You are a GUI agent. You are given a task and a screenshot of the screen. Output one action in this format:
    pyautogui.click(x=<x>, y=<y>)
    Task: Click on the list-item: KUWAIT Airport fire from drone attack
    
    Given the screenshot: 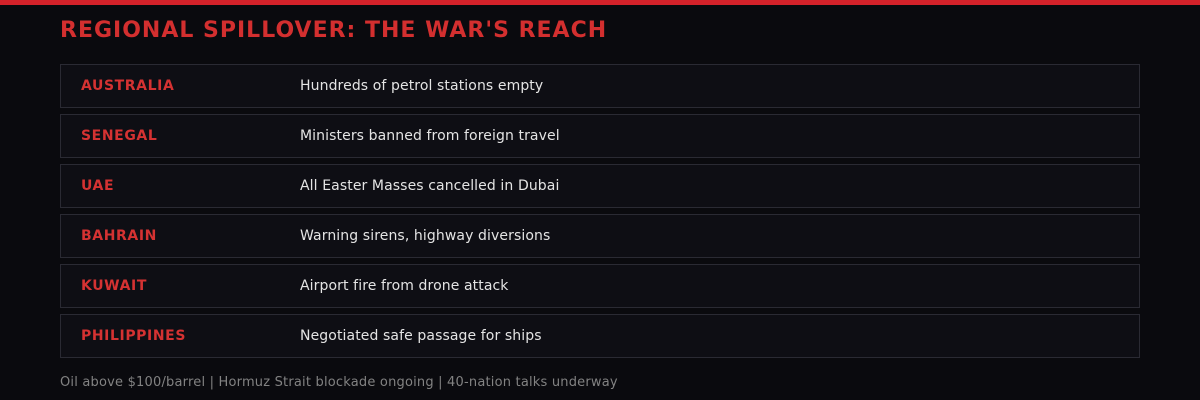 What is the action you would take?
    pyautogui.click(x=600, y=286)
    